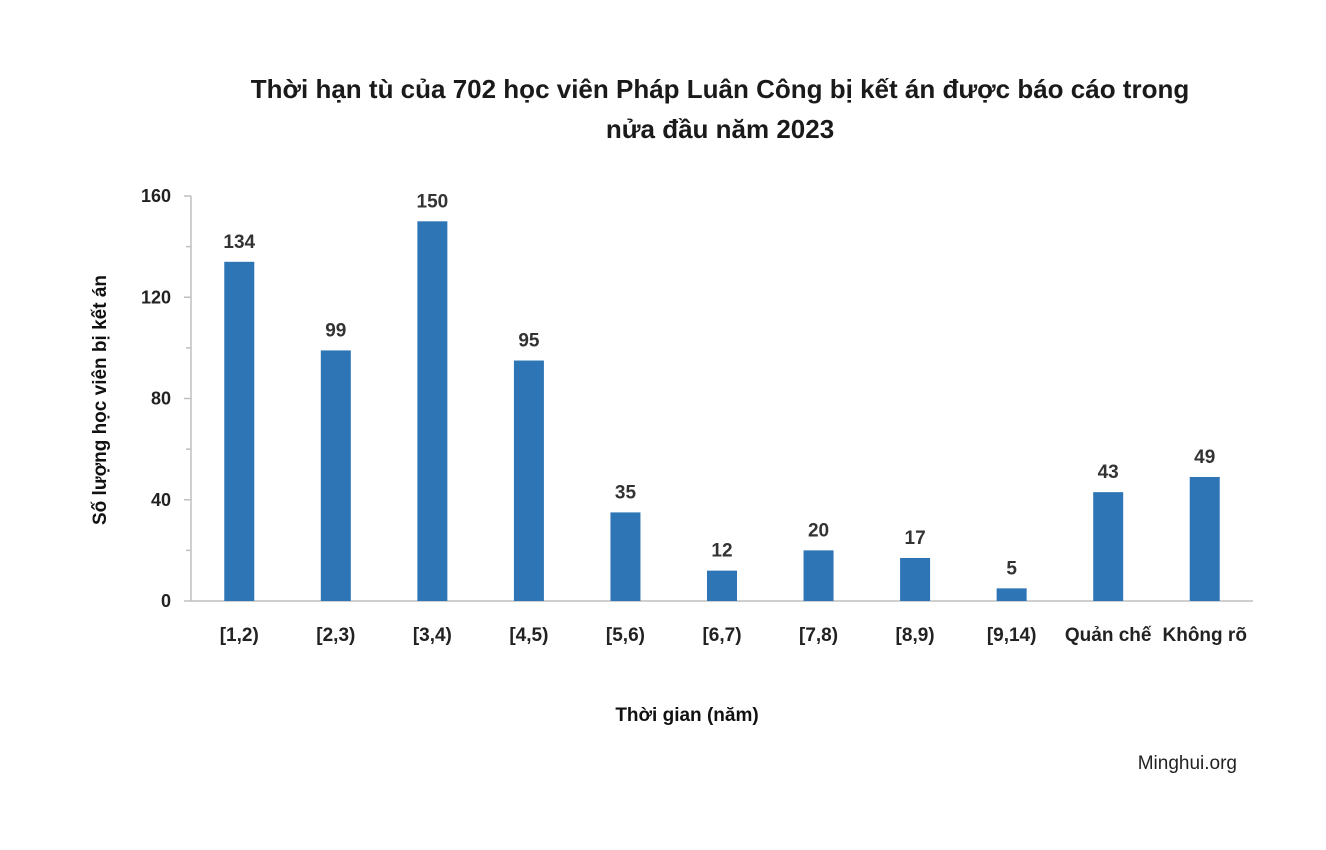  Describe the element at coordinates (335, 635) in the screenshot. I see `x-tick-label: [2,3)` at that location.